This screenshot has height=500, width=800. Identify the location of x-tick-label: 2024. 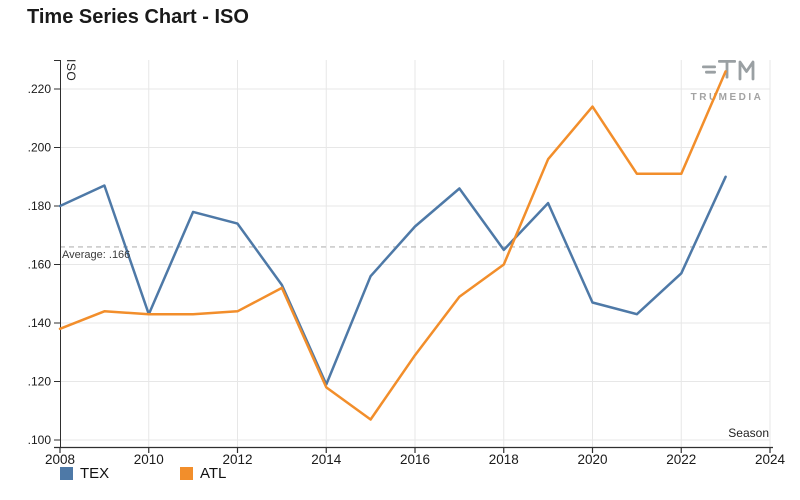
(770, 459).